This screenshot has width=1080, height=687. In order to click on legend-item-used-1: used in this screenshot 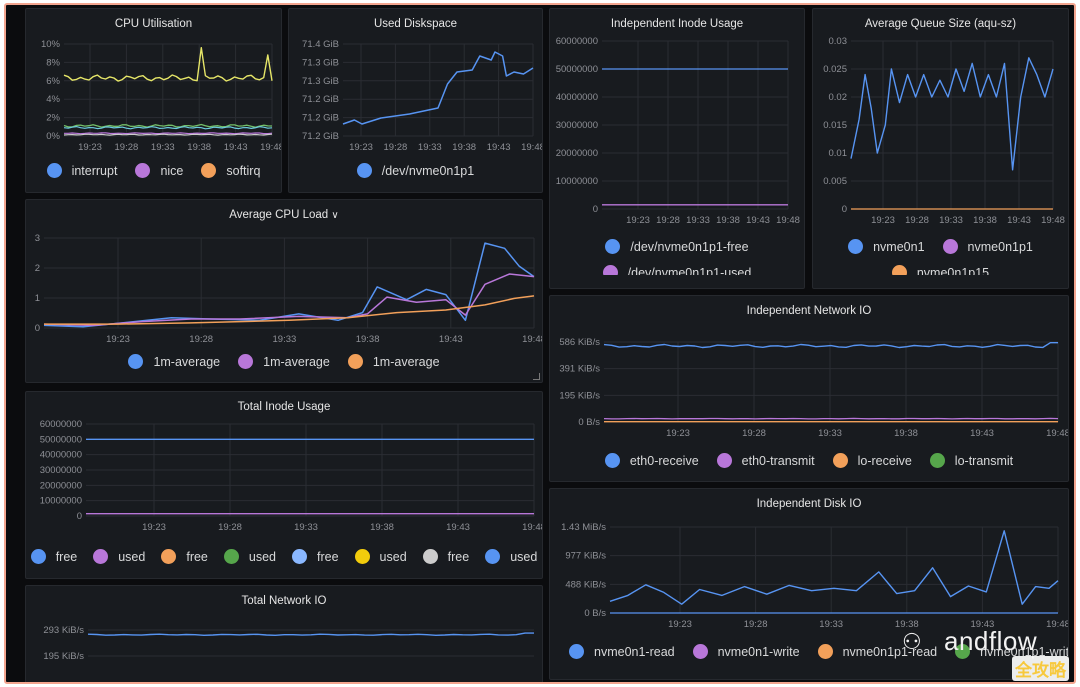, I will do `click(119, 556)`.